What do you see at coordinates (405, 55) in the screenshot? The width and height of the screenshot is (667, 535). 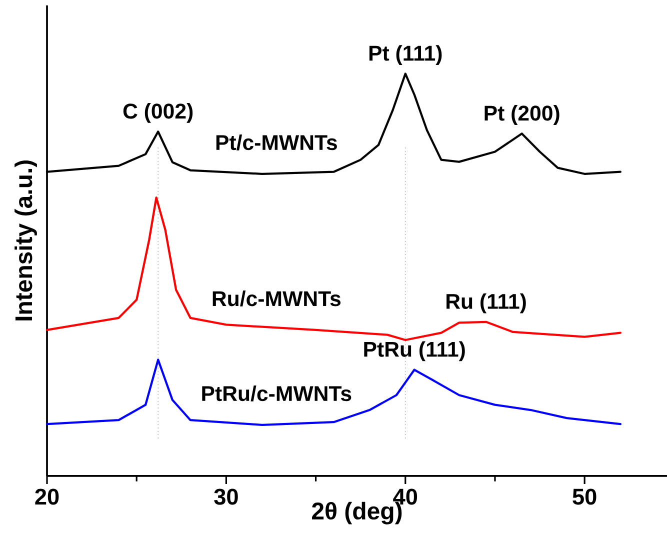 I see `annotation: Pt (111)` at bounding box center [405, 55].